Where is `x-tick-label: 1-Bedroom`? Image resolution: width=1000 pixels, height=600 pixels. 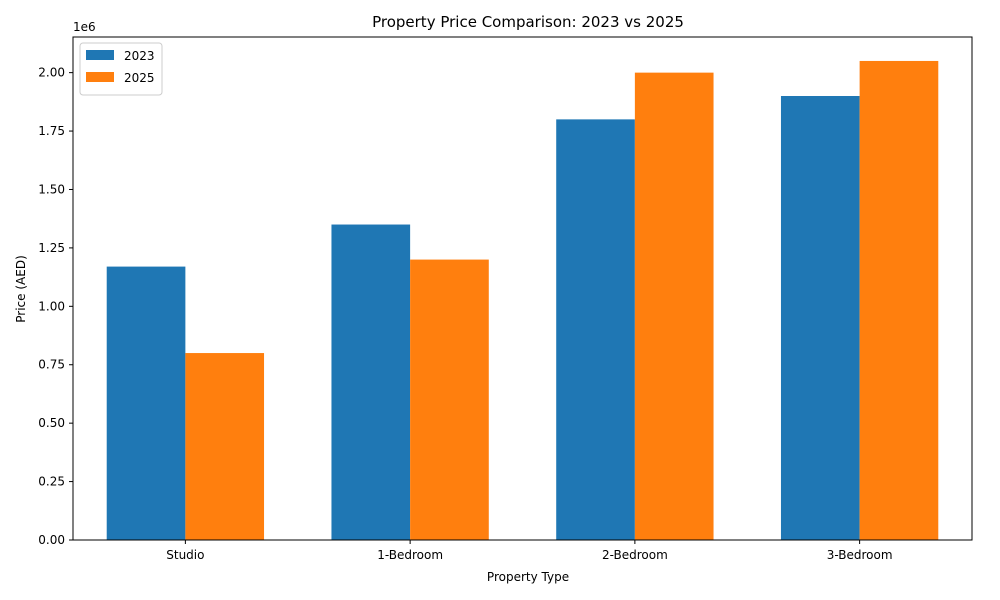
x-tick-label: 1-Bedroom is located at coordinates (410, 555).